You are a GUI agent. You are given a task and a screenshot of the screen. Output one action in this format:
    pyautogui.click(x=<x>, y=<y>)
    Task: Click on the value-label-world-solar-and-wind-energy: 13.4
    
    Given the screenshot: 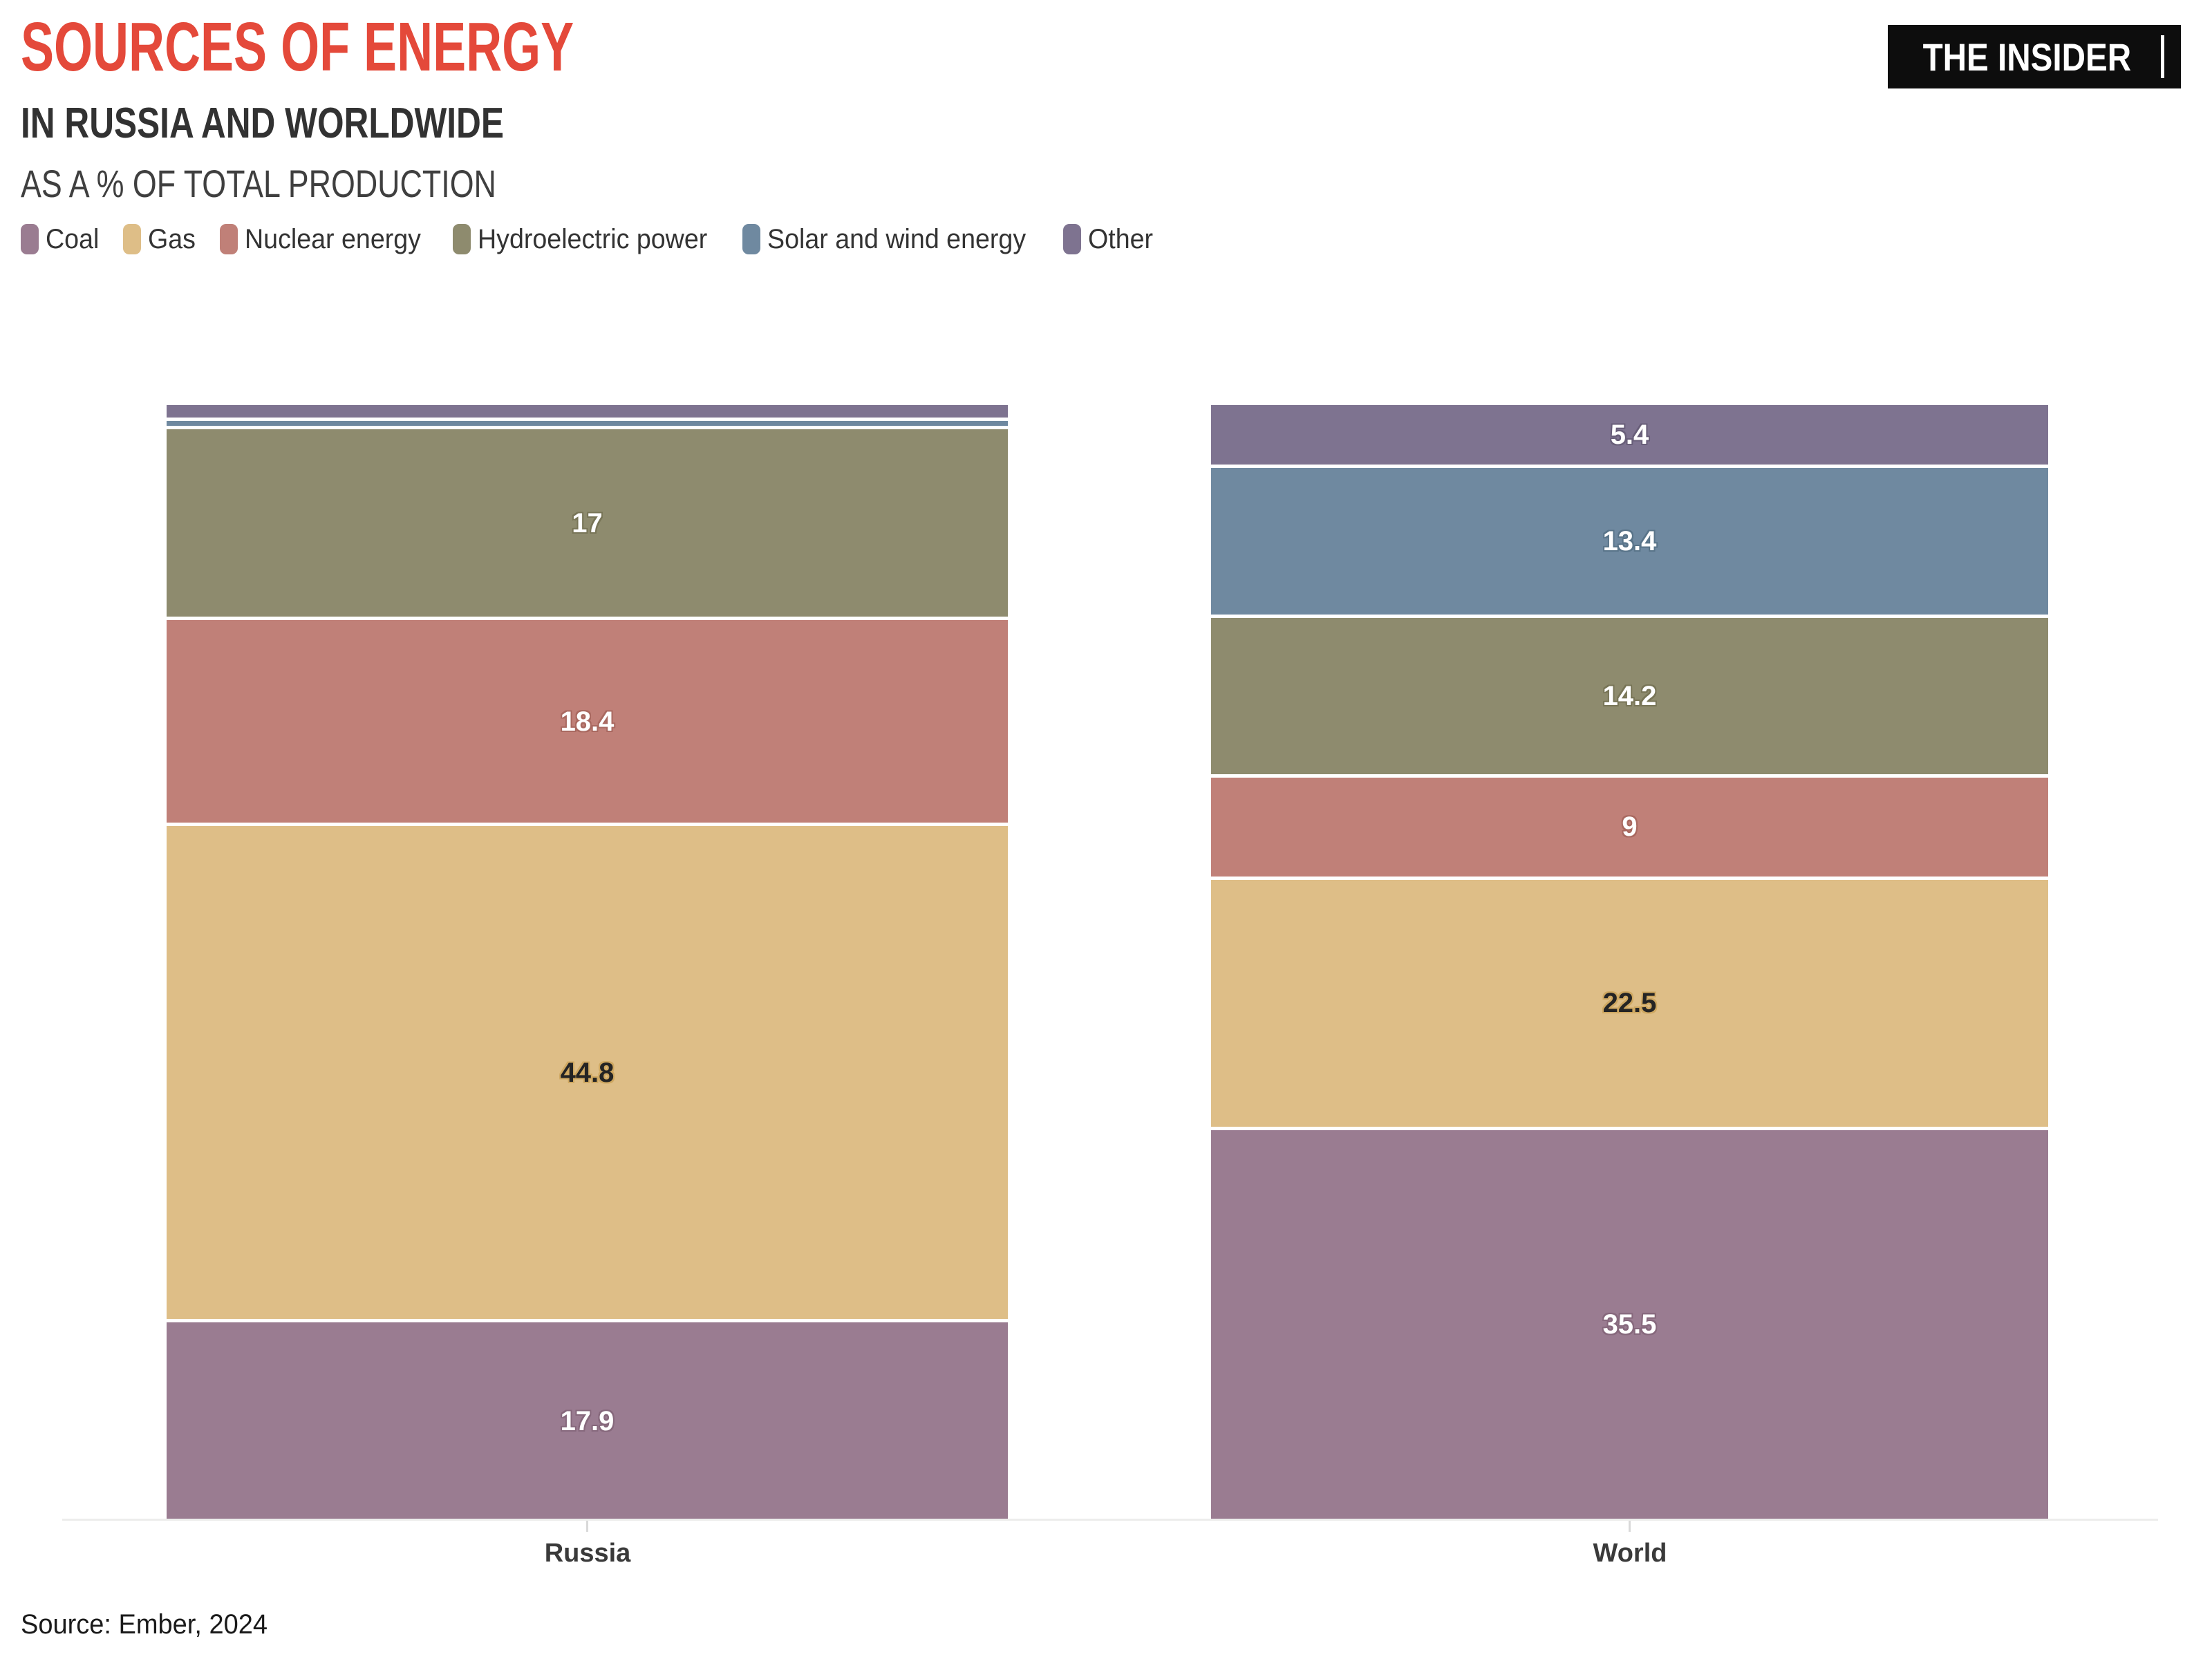 What is the action you would take?
    pyautogui.click(x=1629, y=541)
    